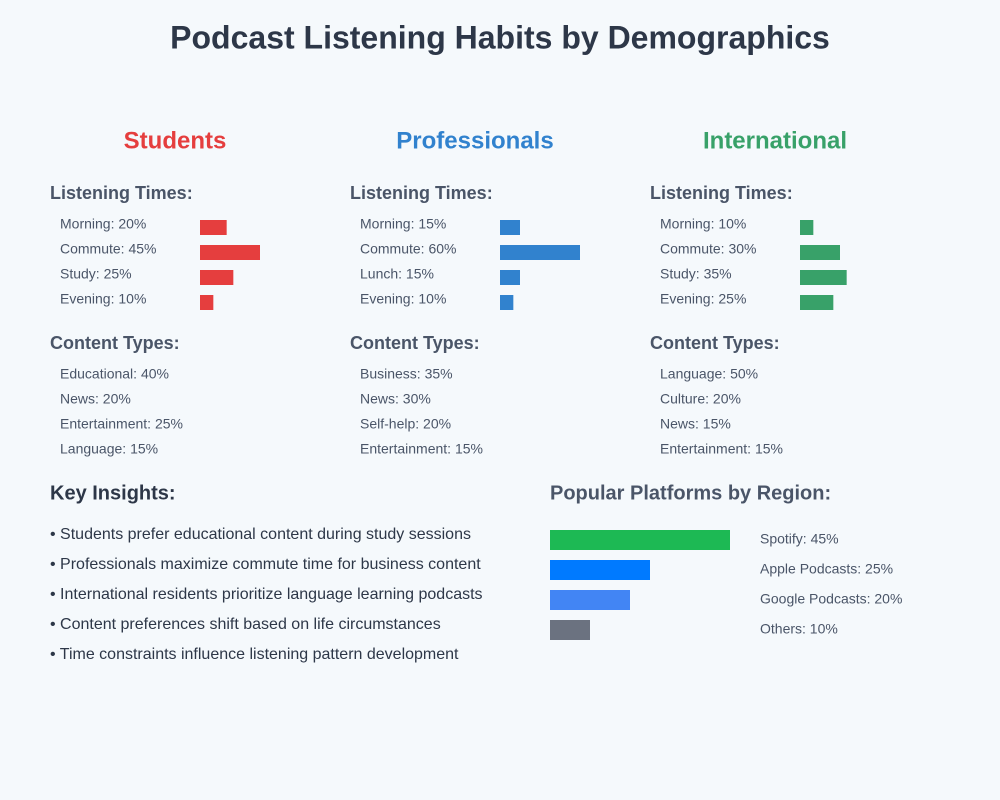 Image resolution: width=1000 pixels, height=800 pixels. Describe the element at coordinates (395, 399) in the screenshot. I see `content-label: News: 30%` at that location.